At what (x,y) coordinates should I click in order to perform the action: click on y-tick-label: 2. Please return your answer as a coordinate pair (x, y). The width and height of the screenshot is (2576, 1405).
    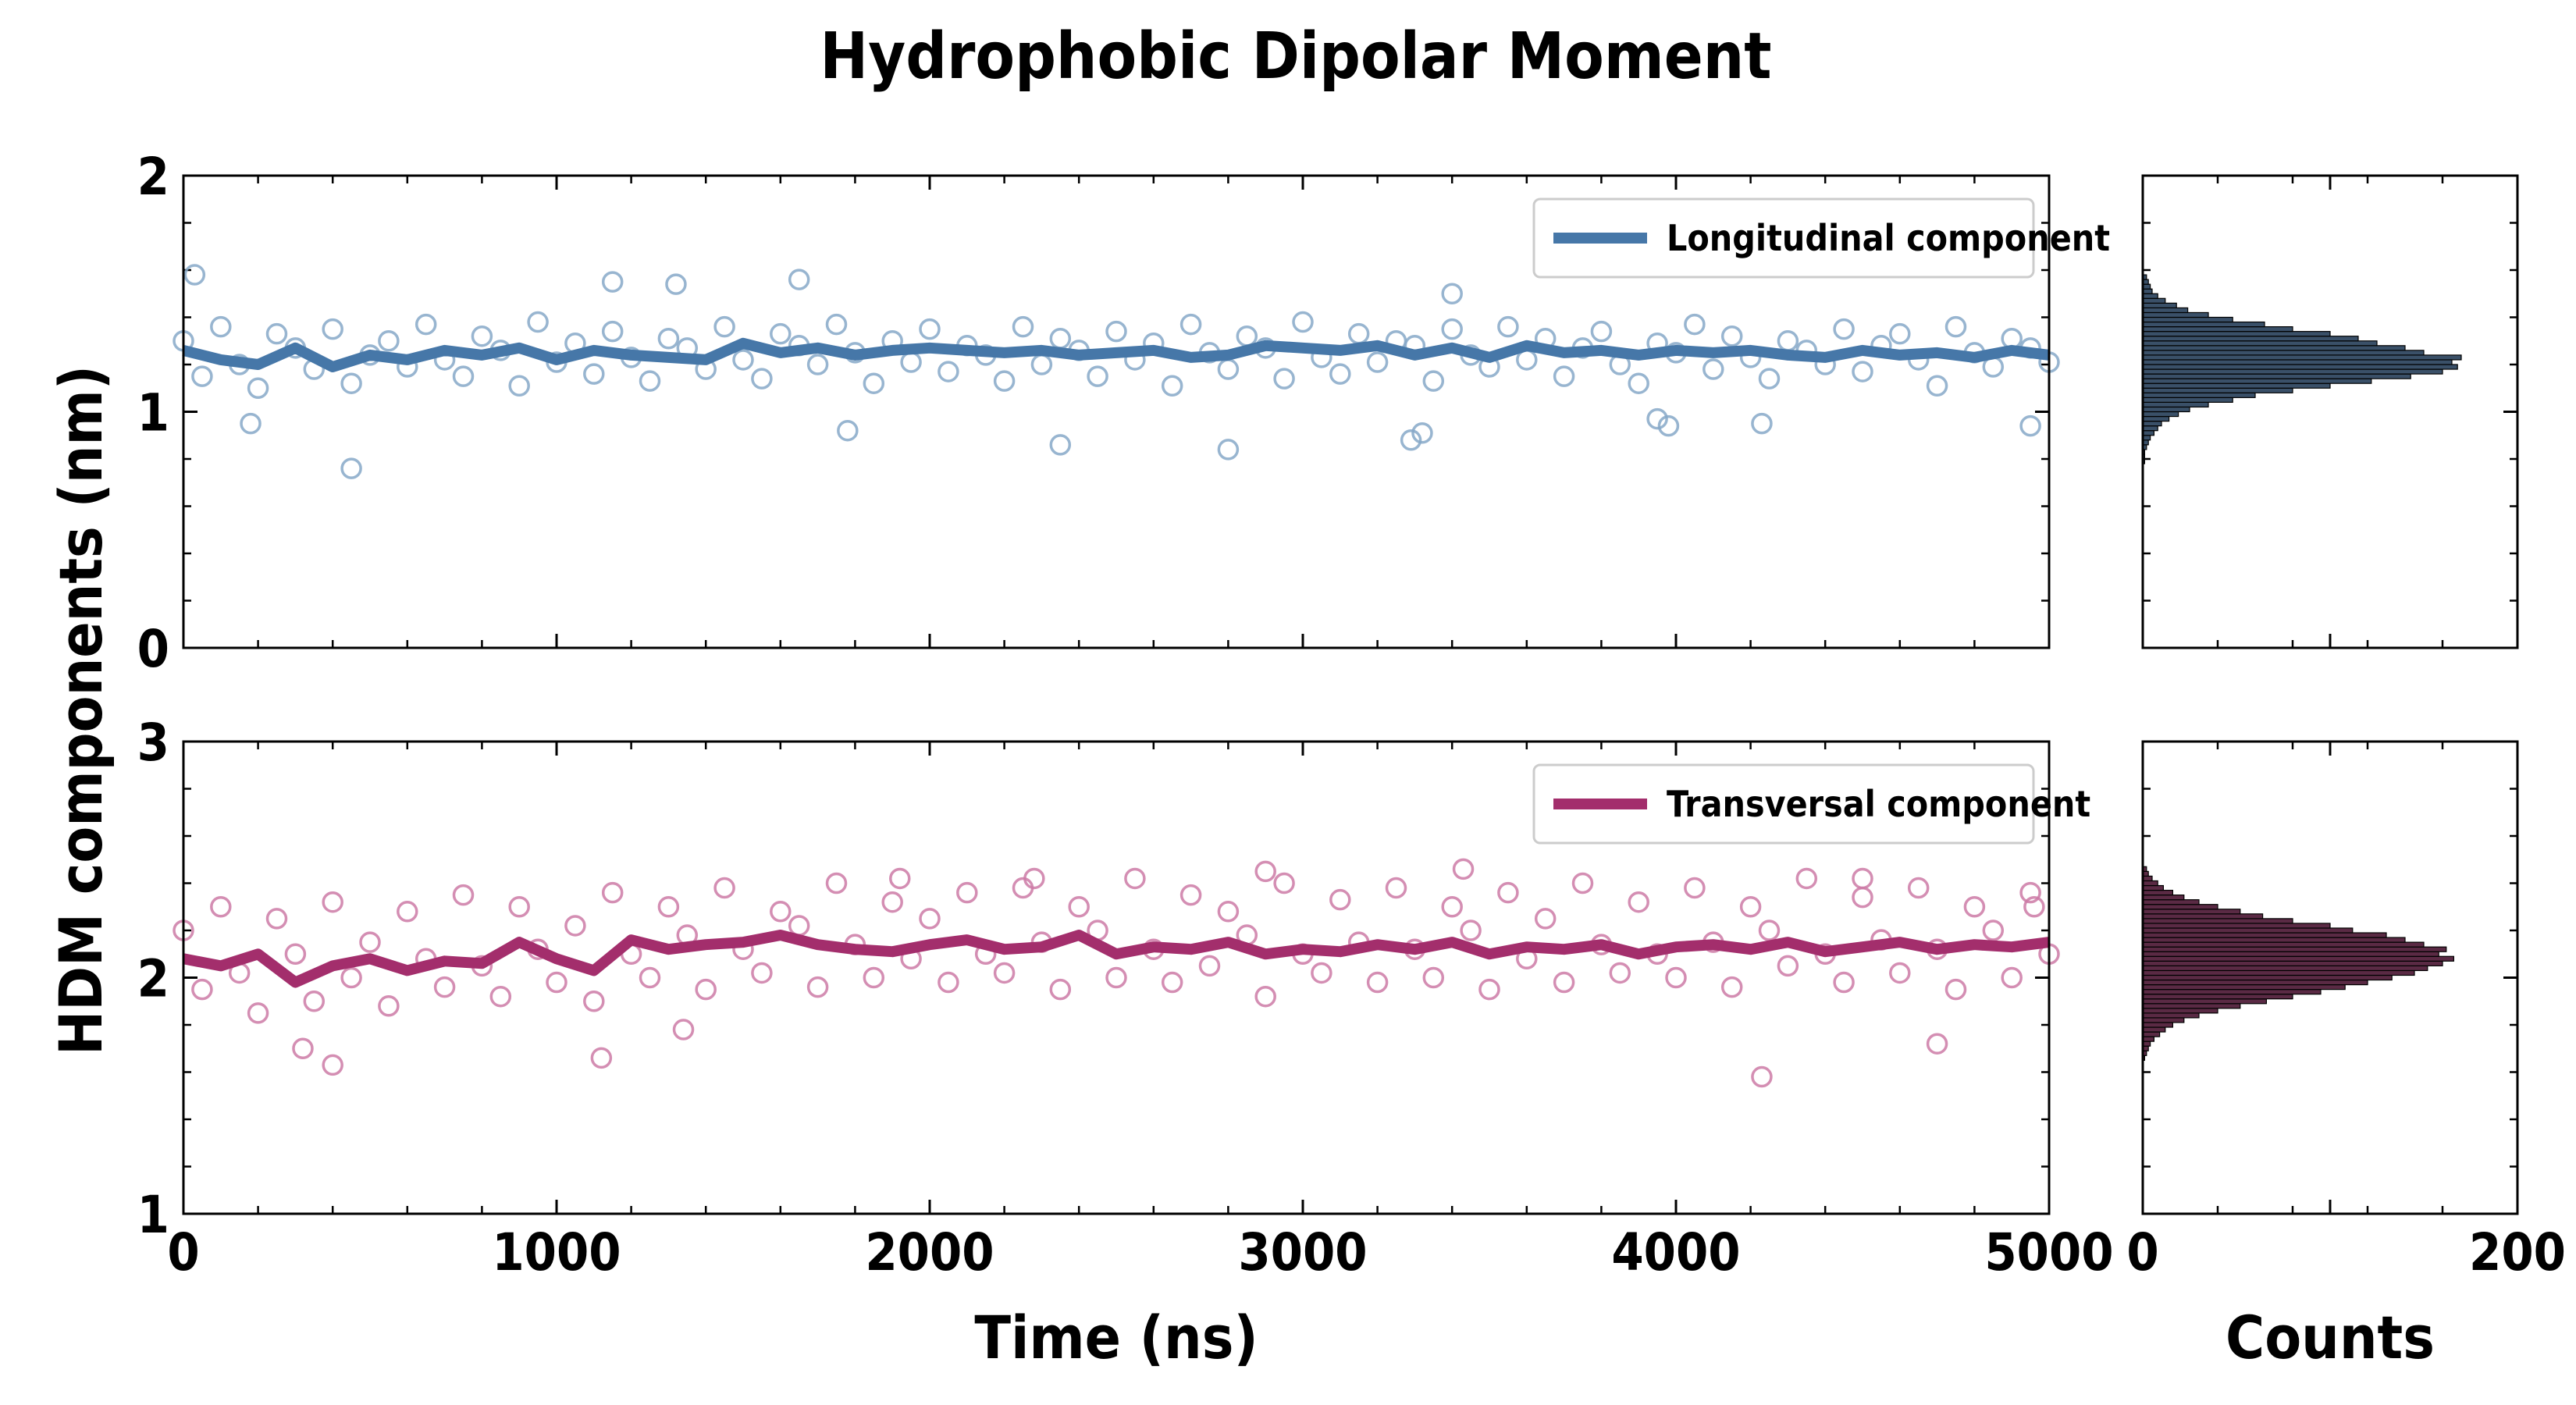
    Looking at the image, I should click on (153, 979).